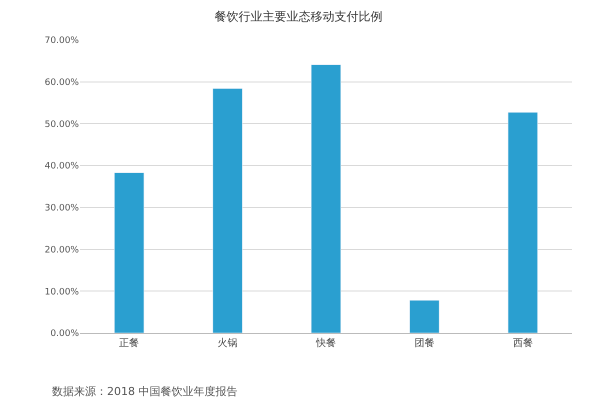  What do you see at coordinates (62, 167) in the screenshot?
I see `y-tick-label: 40.00%` at bounding box center [62, 167].